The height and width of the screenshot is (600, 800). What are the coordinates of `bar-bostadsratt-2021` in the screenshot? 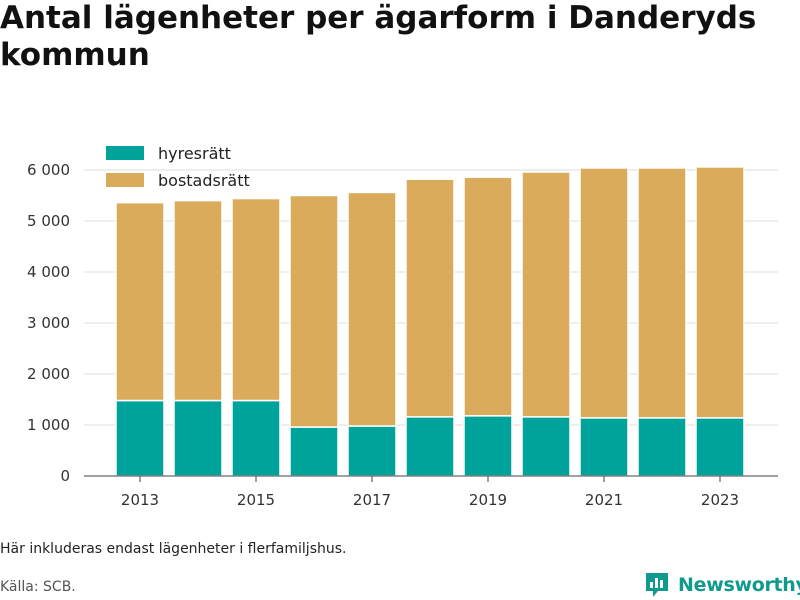 It's located at (604, 293).